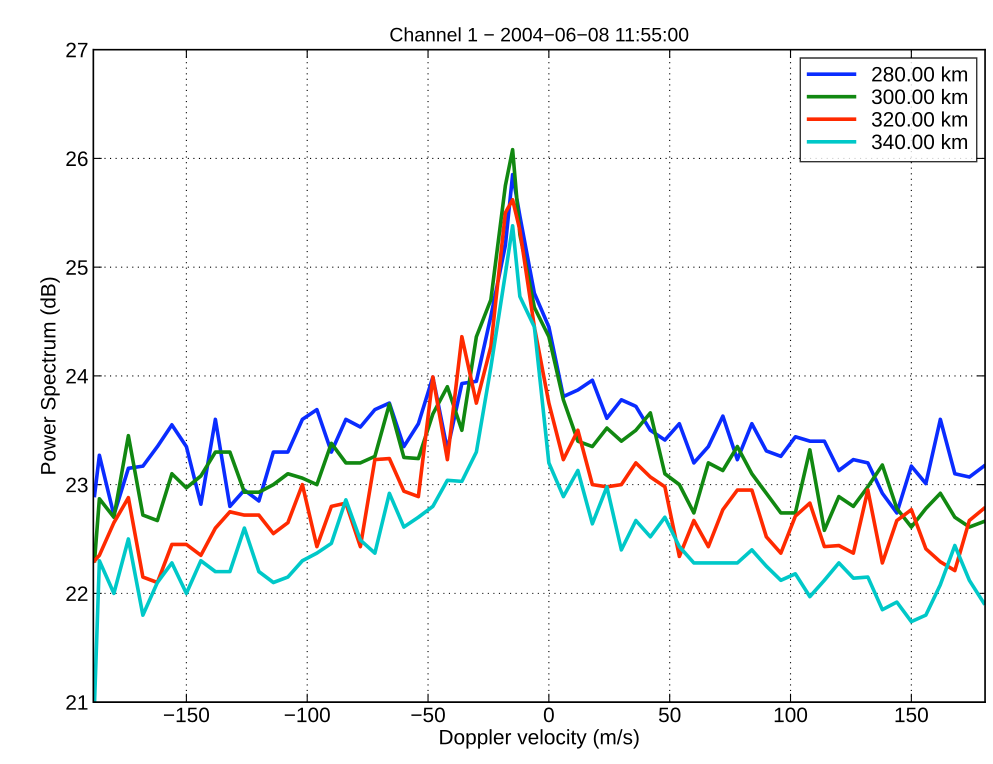  I want to click on y-tick-label: 26, so click(77, 158).